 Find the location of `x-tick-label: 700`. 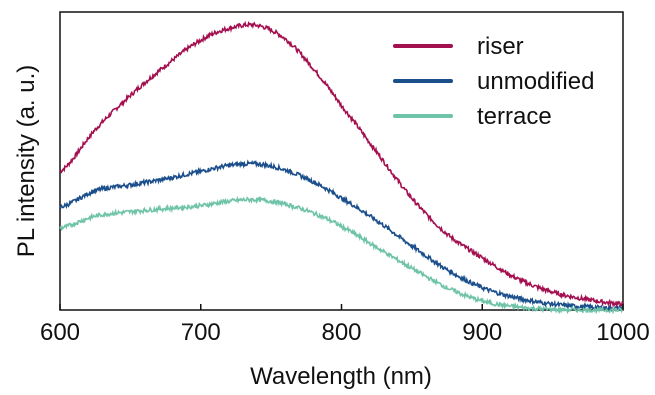

x-tick-label: 700 is located at coordinates (201, 332).